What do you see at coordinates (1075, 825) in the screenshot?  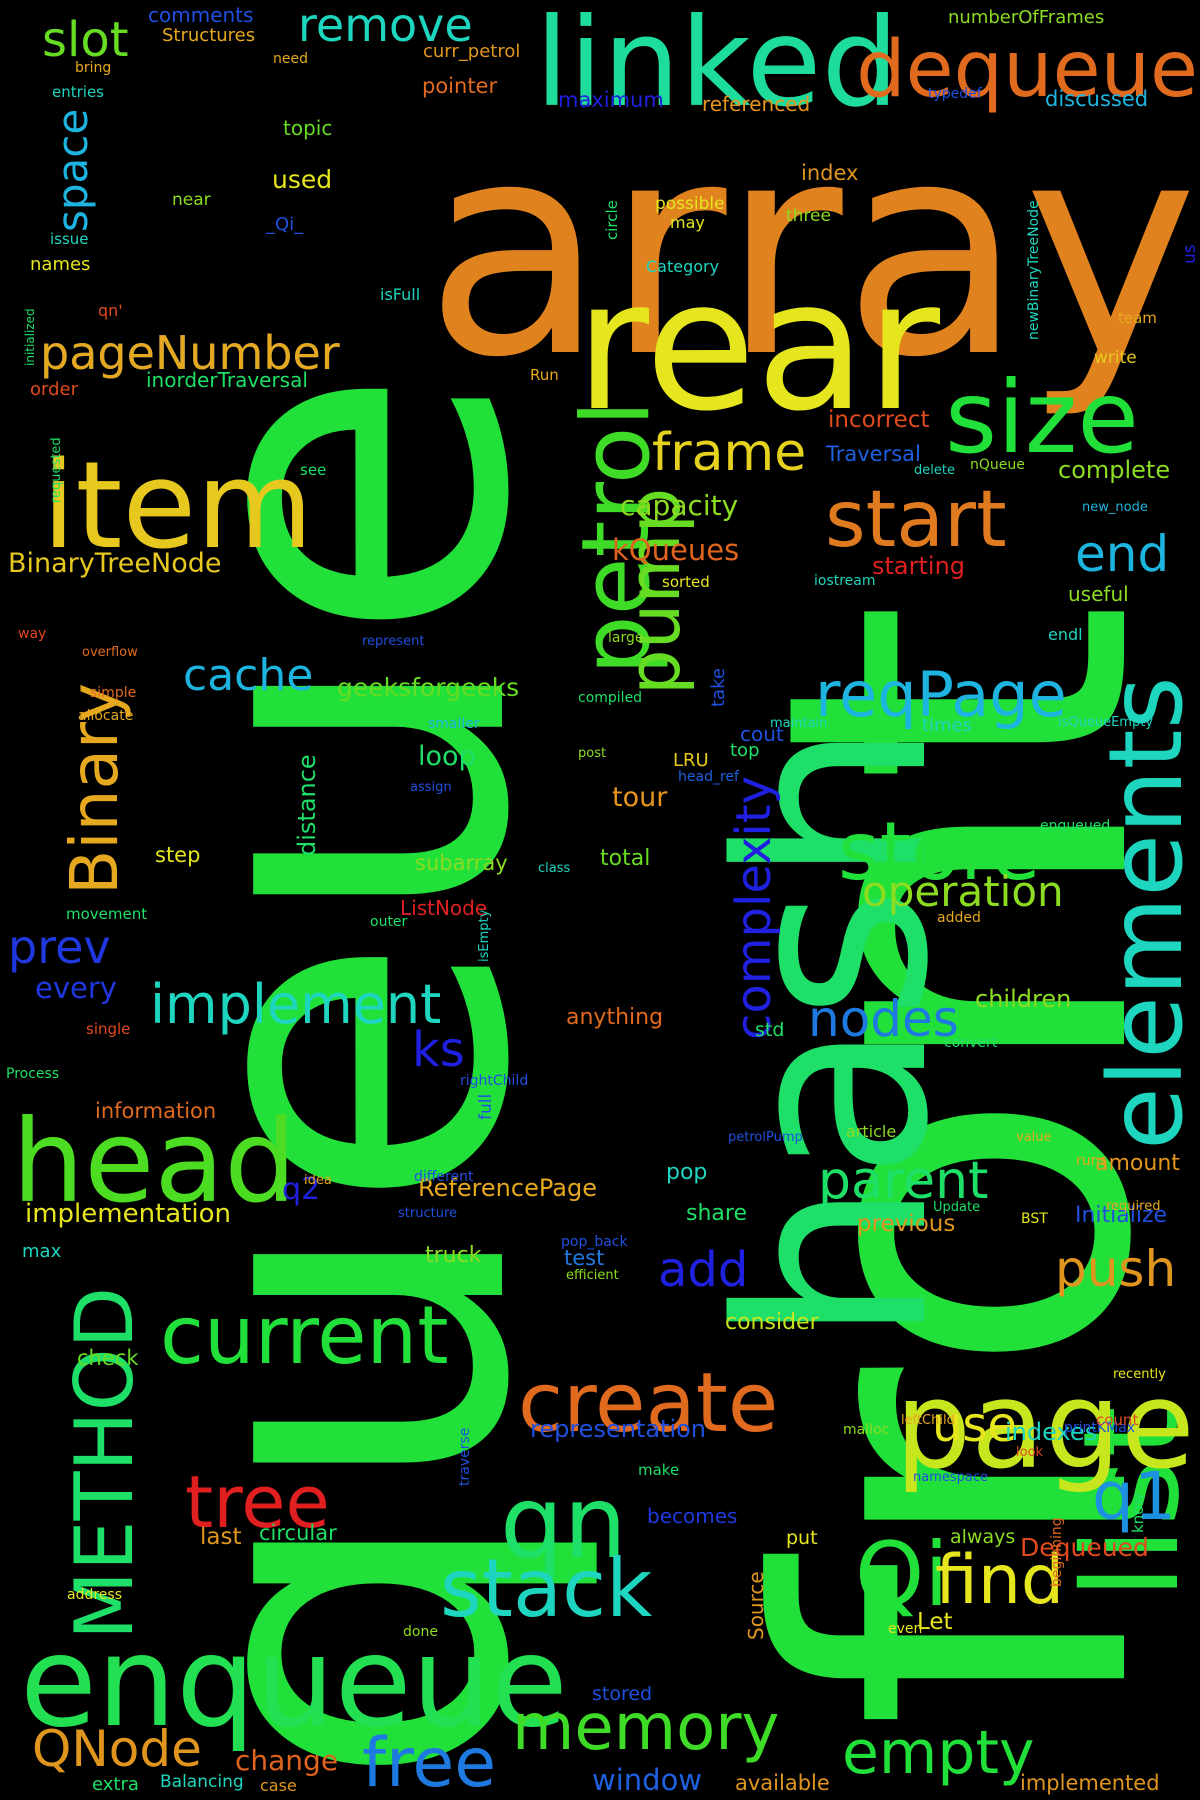 I see `word-enqueued: enqueued` at bounding box center [1075, 825].